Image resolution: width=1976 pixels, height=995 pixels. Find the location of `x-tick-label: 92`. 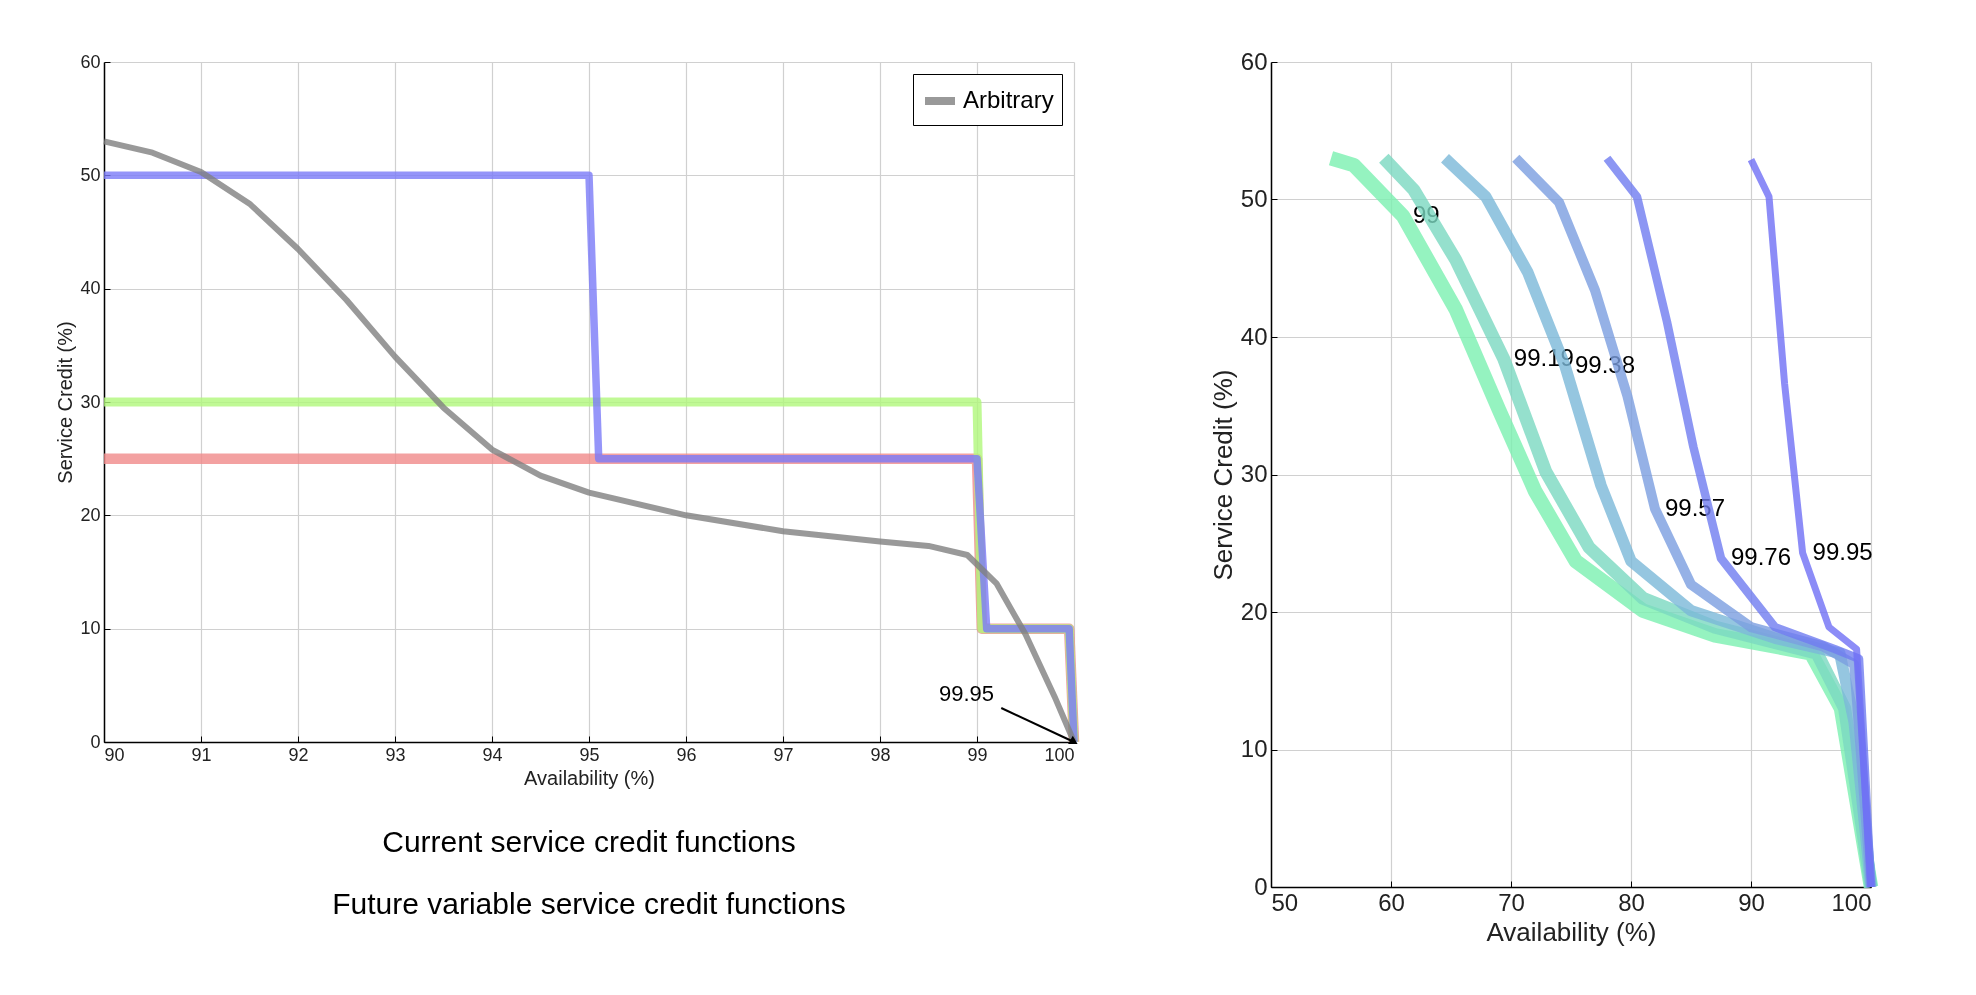

x-tick-label: 92 is located at coordinates (298, 754).